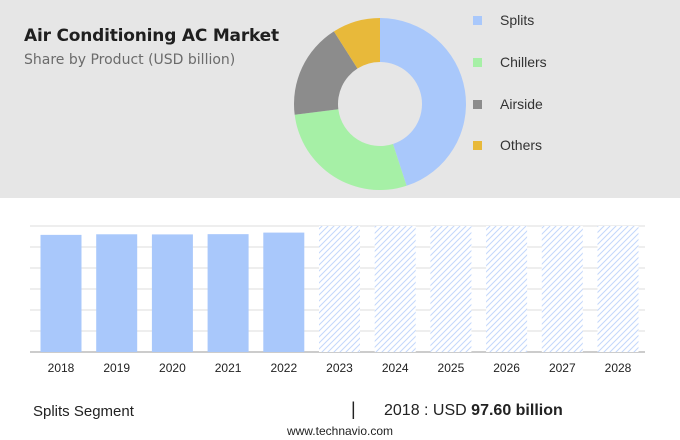  Describe the element at coordinates (350, 149) in the screenshot. I see `donut-slice-chillers` at that location.